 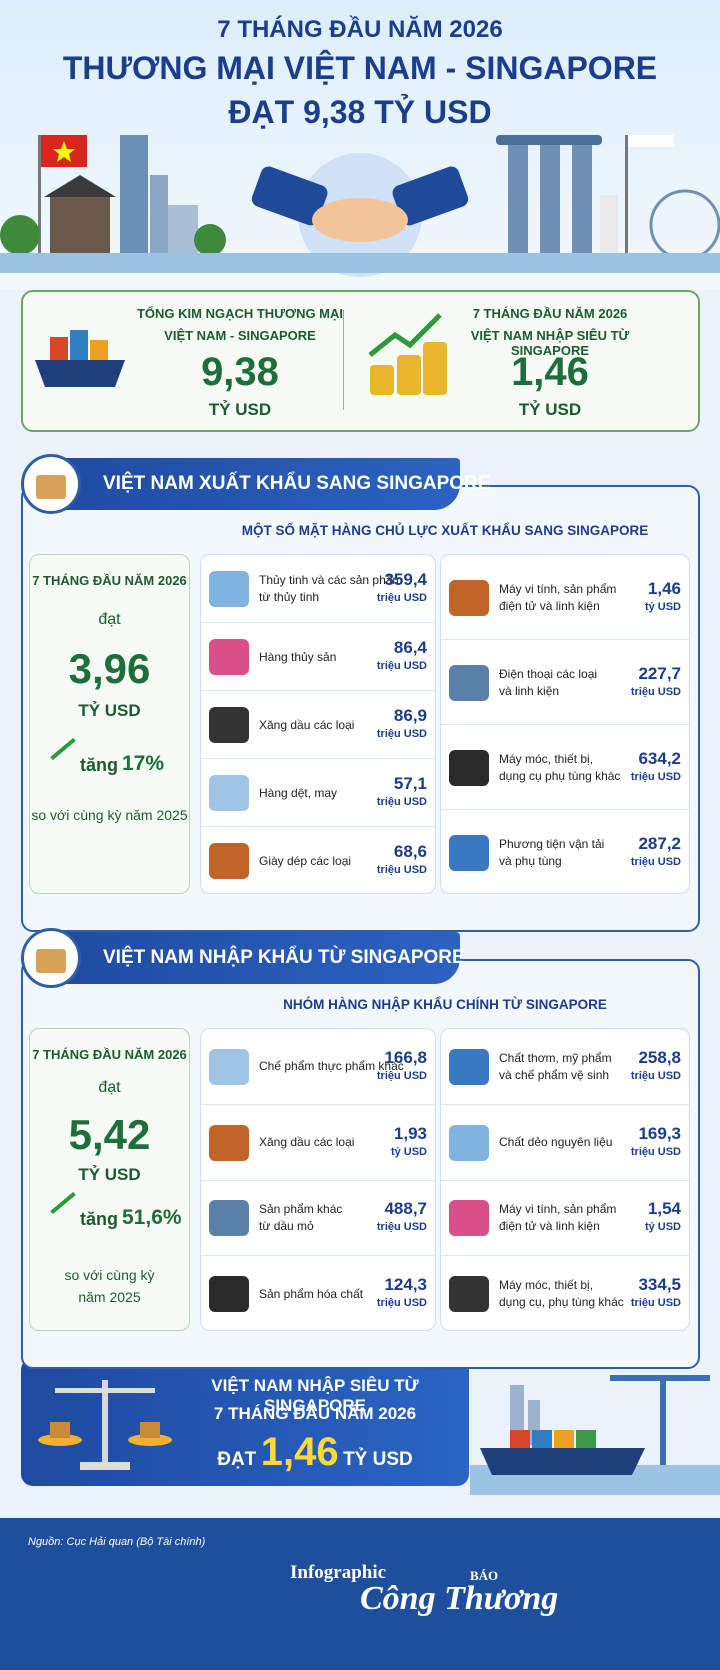 What do you see at coordinates (343, 360) in the screenshot?
I see `summary-divider` at bounding box center [343, 360].